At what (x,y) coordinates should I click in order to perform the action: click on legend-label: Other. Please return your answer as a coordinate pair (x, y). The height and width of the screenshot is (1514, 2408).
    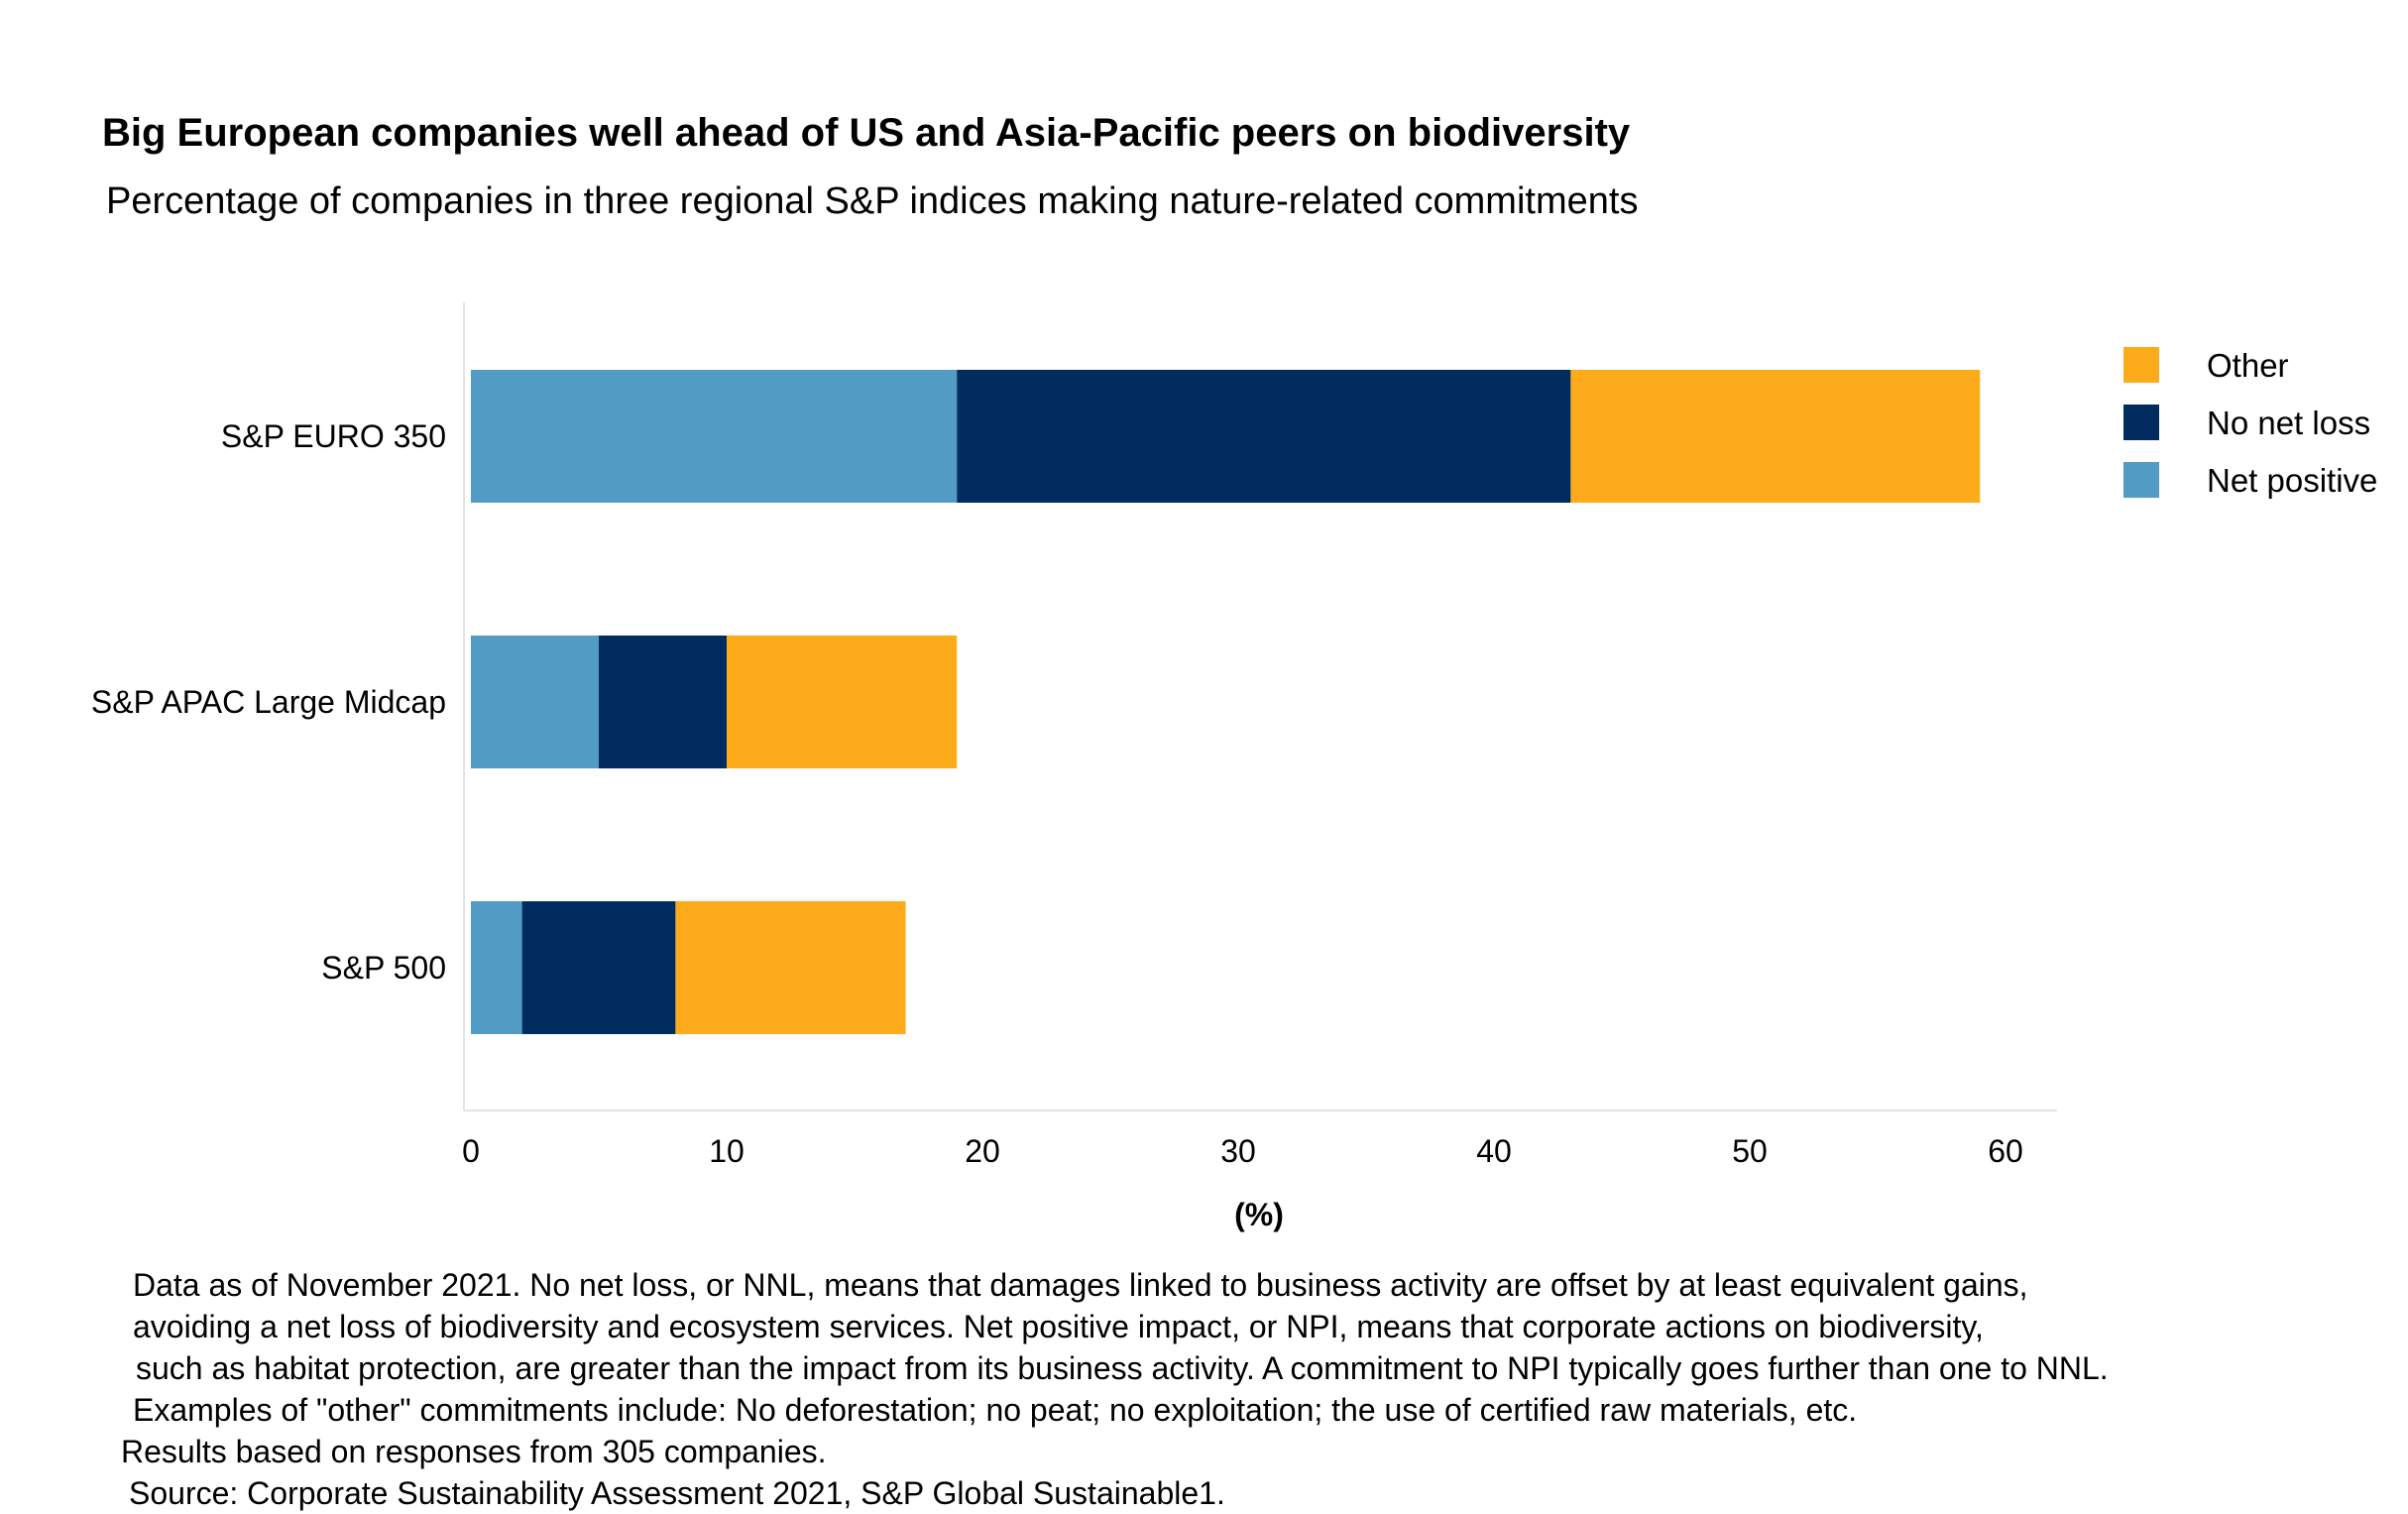
    Looking at the image, I should click on (2248, 365).